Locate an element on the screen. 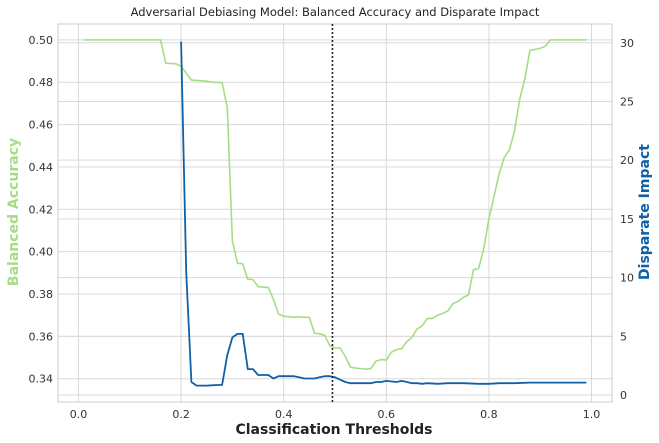 Image resolution: width=659 pixels, height=443 pixels. y-right-tick-label: 5 is located at coordinates (623, 336).